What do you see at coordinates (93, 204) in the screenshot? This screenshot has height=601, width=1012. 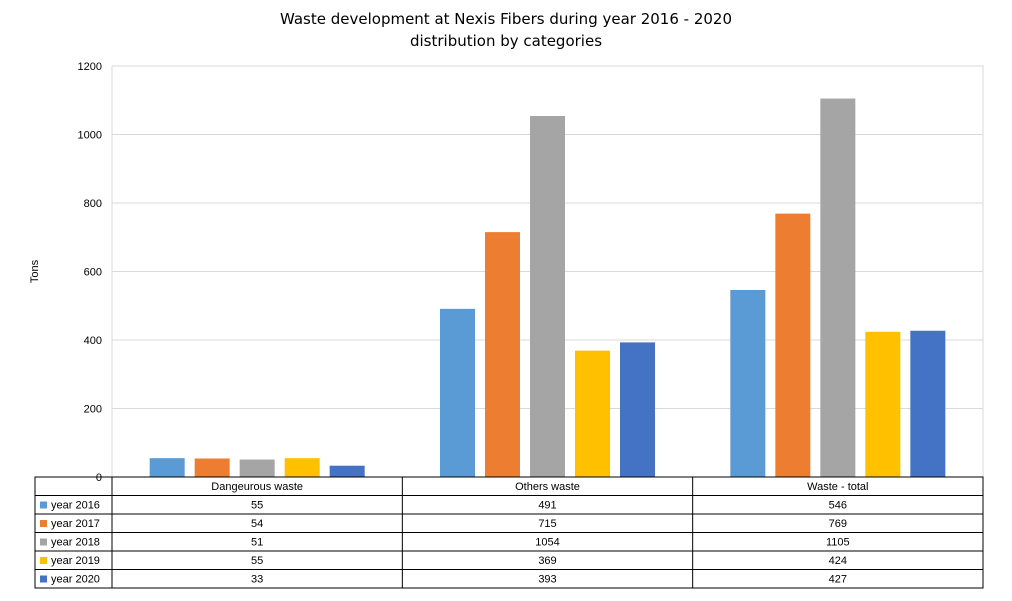 I see `y-tick-label: 800` at bounding box center [93, 204].